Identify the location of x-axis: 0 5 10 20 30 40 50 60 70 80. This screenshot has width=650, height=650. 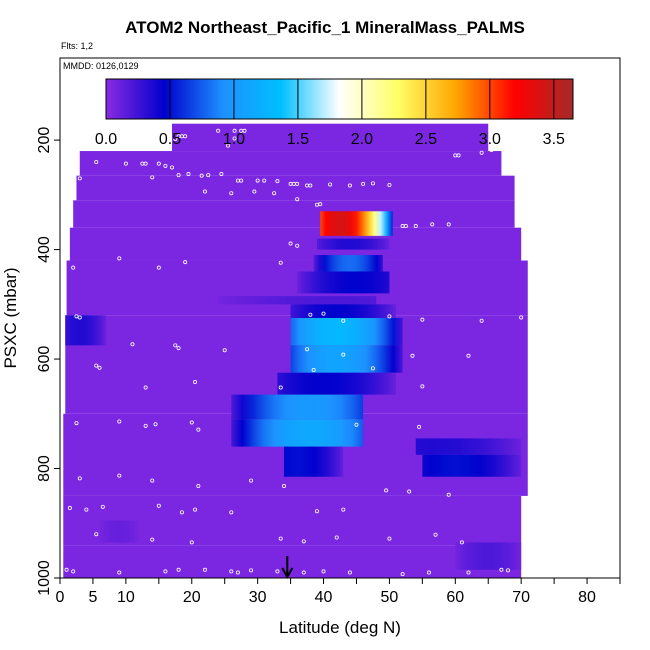
(338, 592).